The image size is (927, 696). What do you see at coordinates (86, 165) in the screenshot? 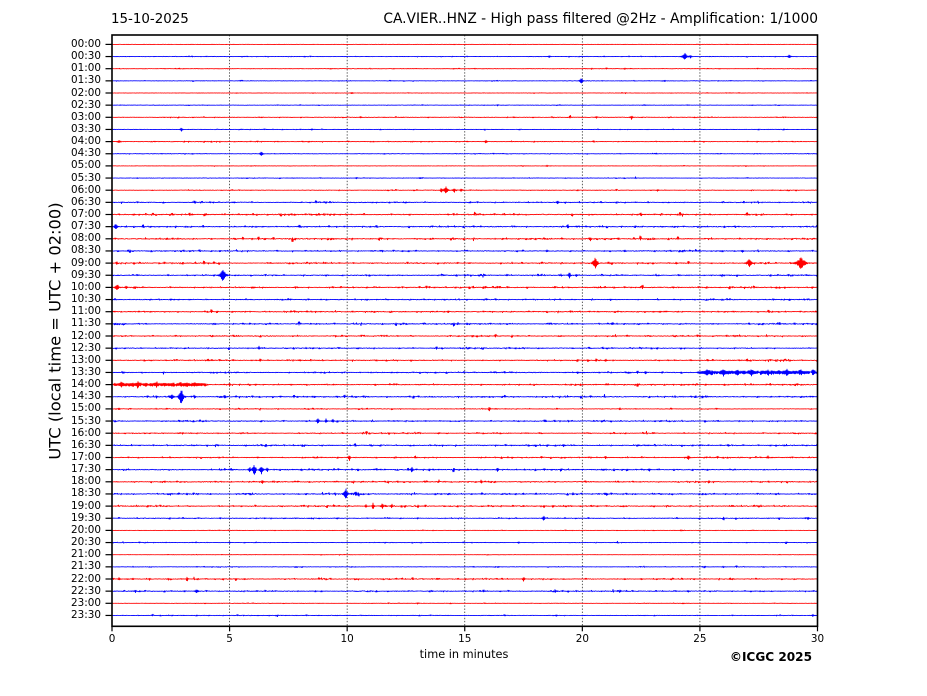
I see `y-tick-label: 05:00` at bounding box center [86, 165].